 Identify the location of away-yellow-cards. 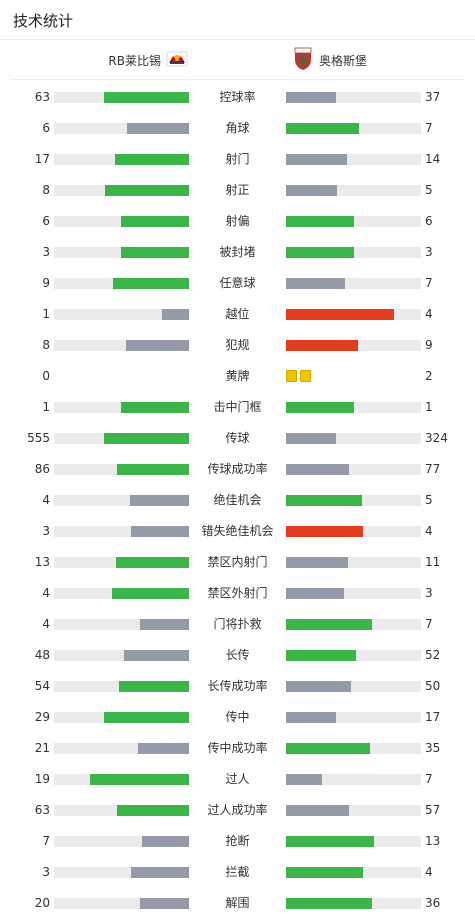
(298, 376).